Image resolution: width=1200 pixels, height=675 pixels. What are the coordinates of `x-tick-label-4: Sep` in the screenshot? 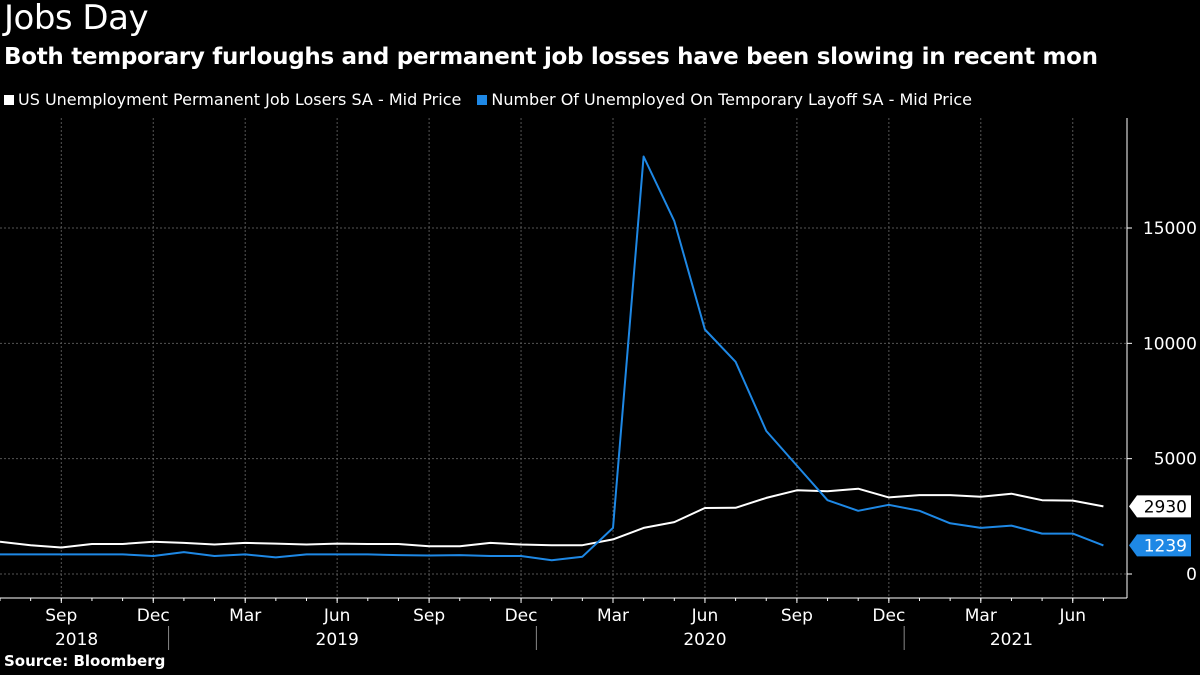 It's located at (429, 616).